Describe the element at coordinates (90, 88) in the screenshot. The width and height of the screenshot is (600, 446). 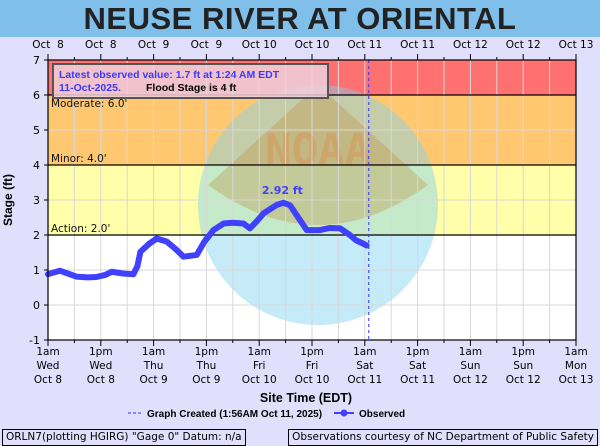
I see `latest-value-date: 11-Oct-2025.` at that location.